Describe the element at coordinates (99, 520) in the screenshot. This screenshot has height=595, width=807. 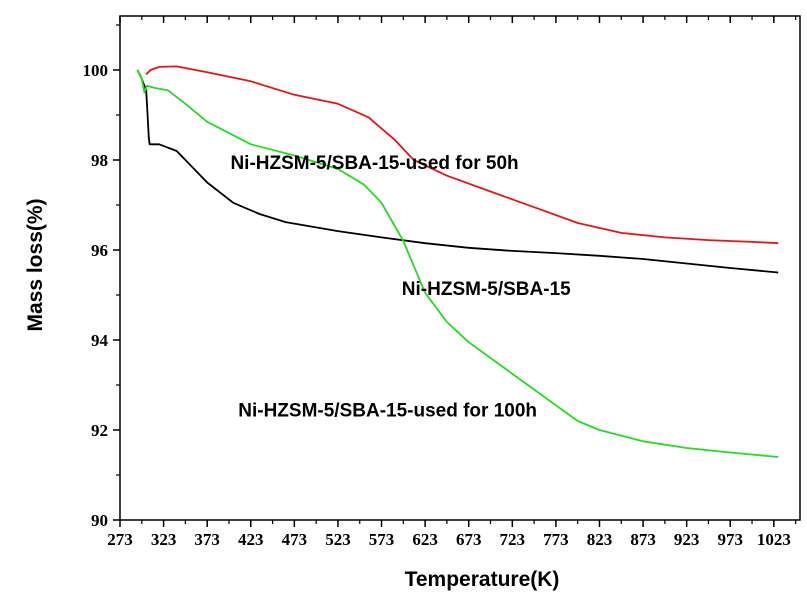
I see `y-tick-label: 90` at that location.